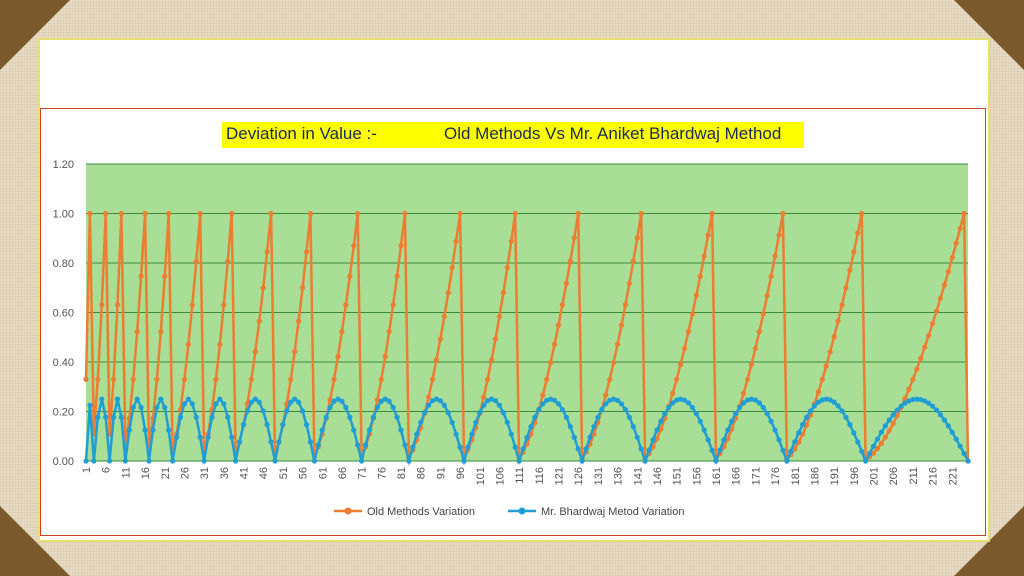  What do you see at coordinates (205, 473) in the screenshot?
I see `x-tick-label: 31` at bounding box center [205, 473].